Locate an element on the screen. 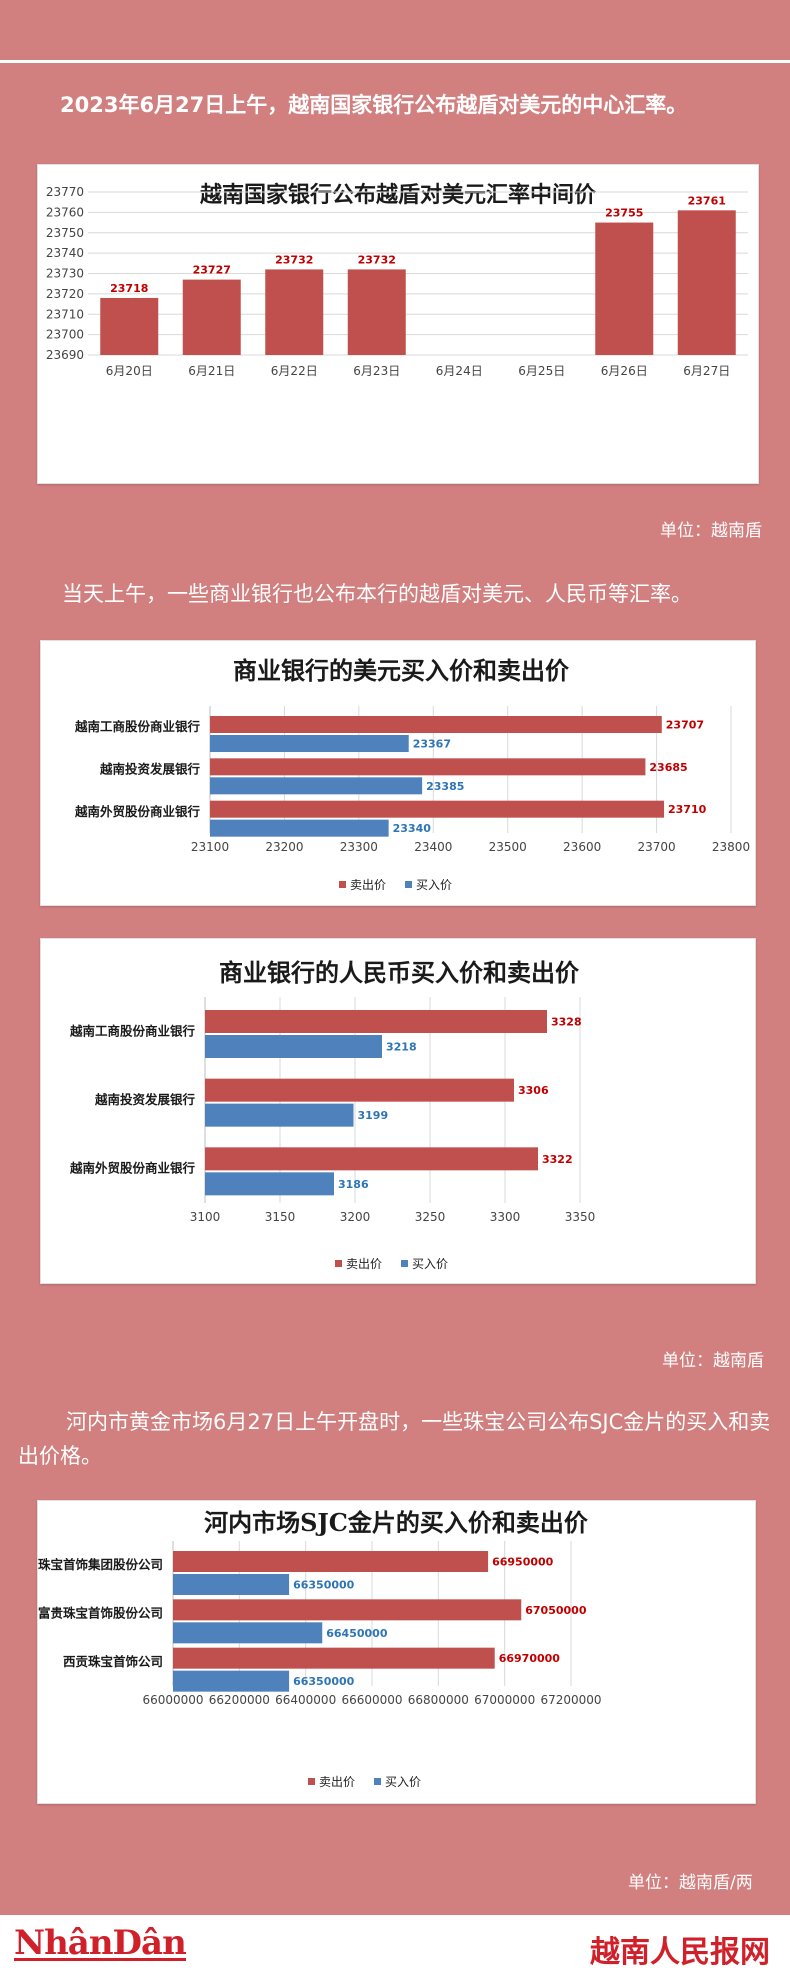 This screenshot has width=790, height=1975. x-tick-label: 6月21日 is located at coordinates (211, 371).